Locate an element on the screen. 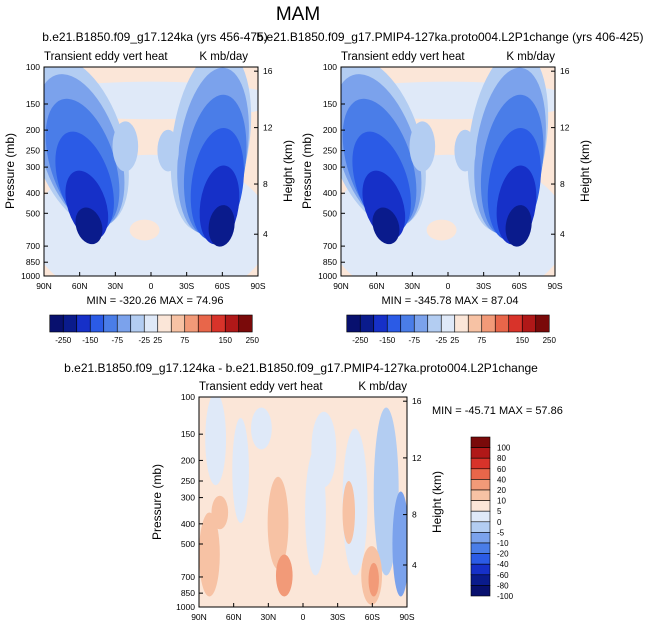 The width and height of the screenshot is (647, 630). colorbar-label: -80 is located at coordinates (503, 585).